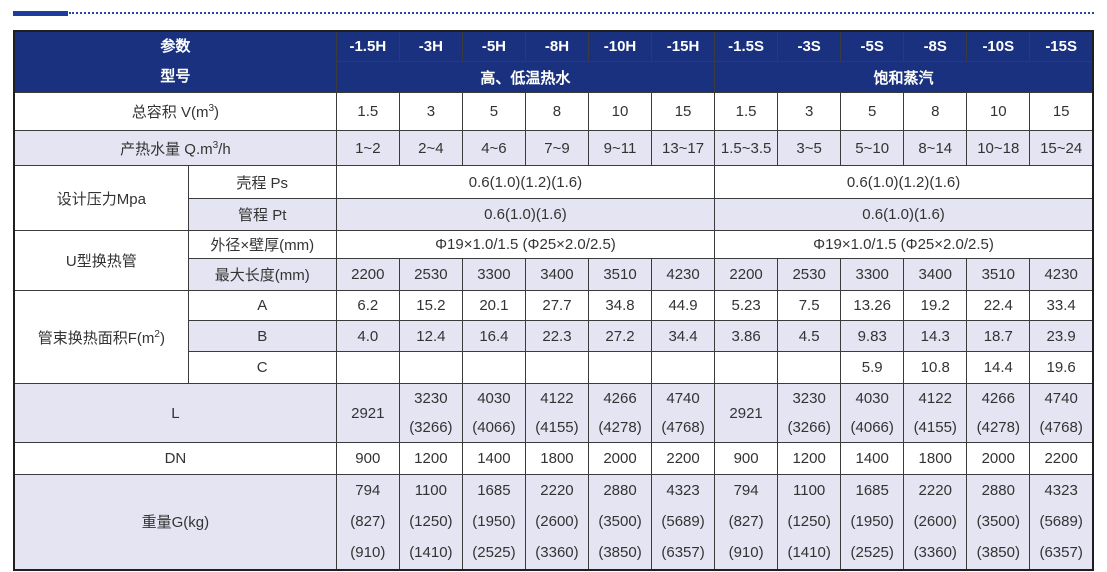 The width and height of the screenshot is (1107, 572). Describe the element at coordinates (262, 214) in the screenshot. I see `sub-label-tube-pt: 管程 Pt` at that location.